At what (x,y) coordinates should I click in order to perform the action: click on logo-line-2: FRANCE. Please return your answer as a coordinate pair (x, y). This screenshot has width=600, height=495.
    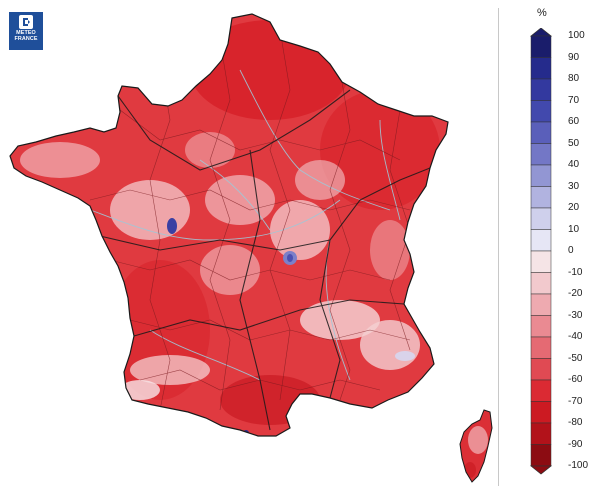
    Looking at the image, I should click on (26, 39).